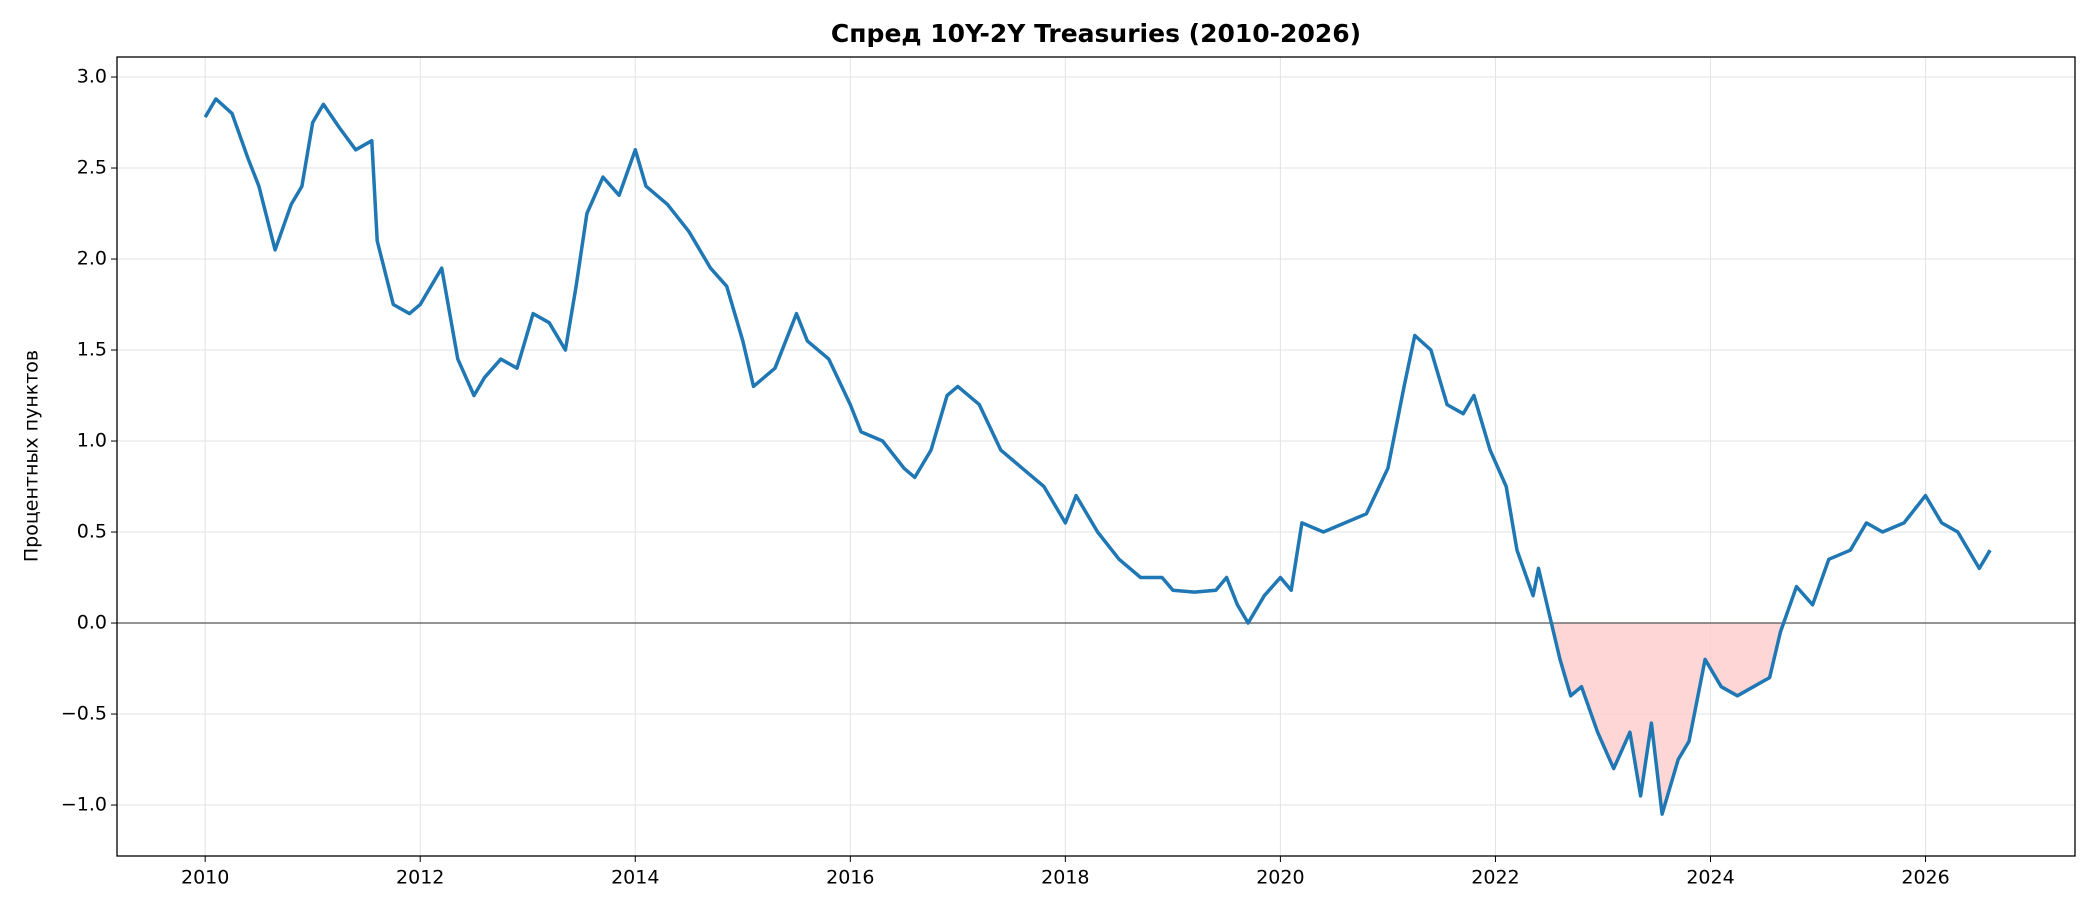 Image resolution: width=2100 pixels, height=900 pixels. What do you see at coordinates (92, 77) in the screenshot?
I see `y-tick-label: 3.0` at bounding box center [92, 77].